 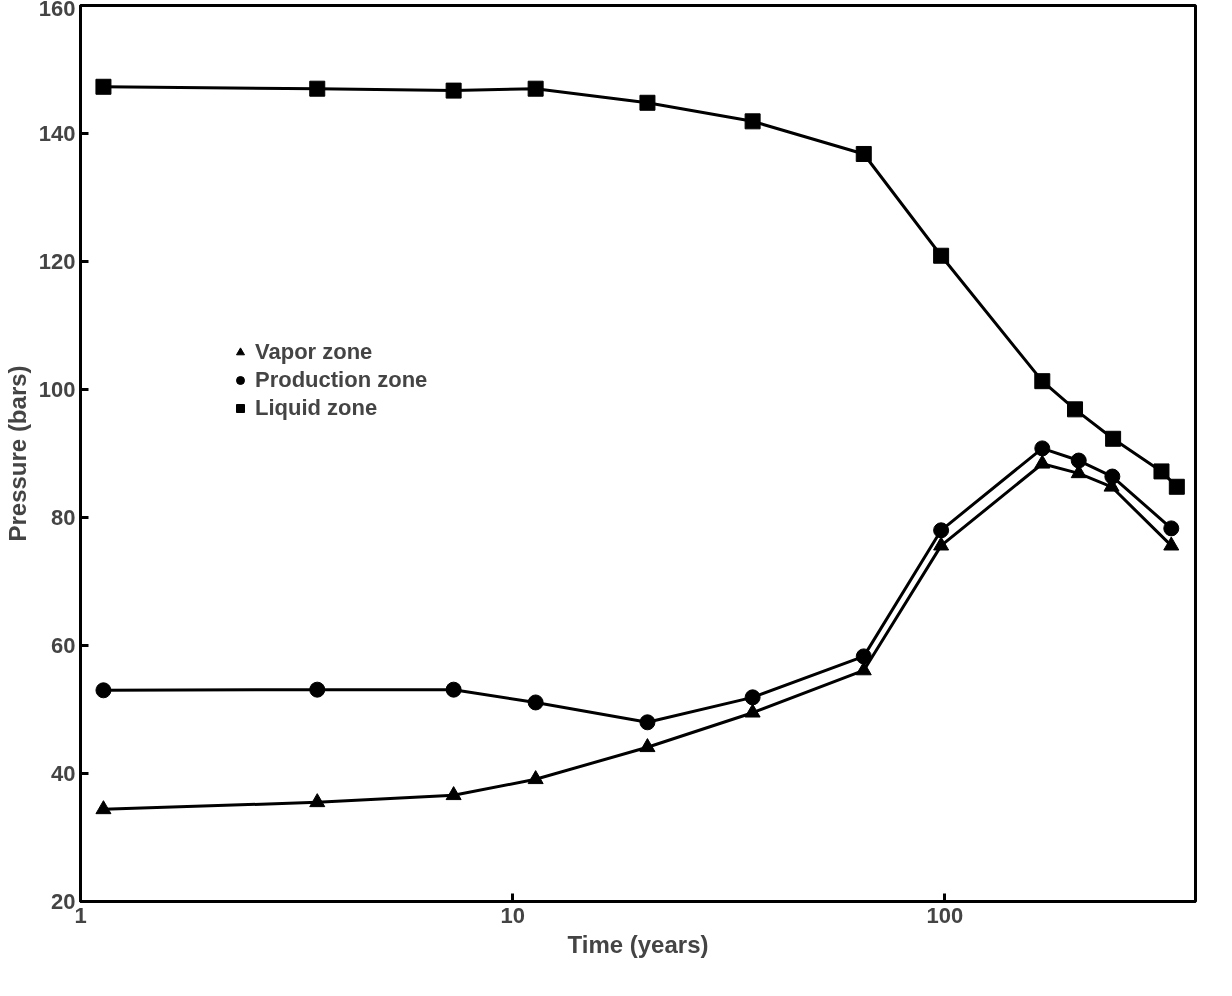 What do you see at coordinates (638, 944) in the screenshot?
I see `x-axis-title: Time (years)` at bounding box center [638, 944].